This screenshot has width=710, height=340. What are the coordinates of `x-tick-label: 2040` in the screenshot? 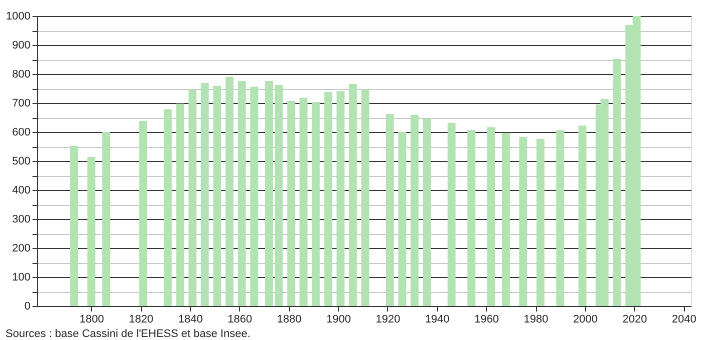 It's located at (684, 320).